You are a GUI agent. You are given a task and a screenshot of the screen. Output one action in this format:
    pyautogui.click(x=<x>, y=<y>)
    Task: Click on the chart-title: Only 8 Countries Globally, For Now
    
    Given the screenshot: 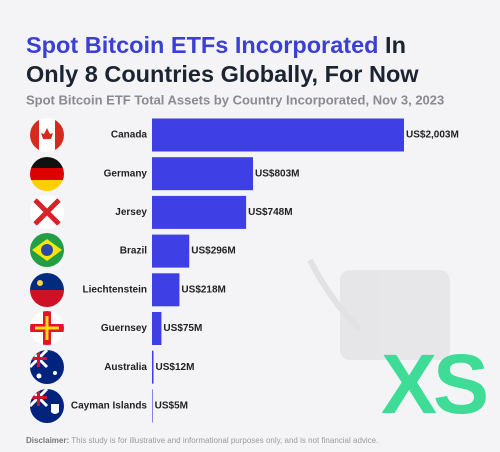 What is the action you would take?
    pyautogui.click(x=222, y=74)
    